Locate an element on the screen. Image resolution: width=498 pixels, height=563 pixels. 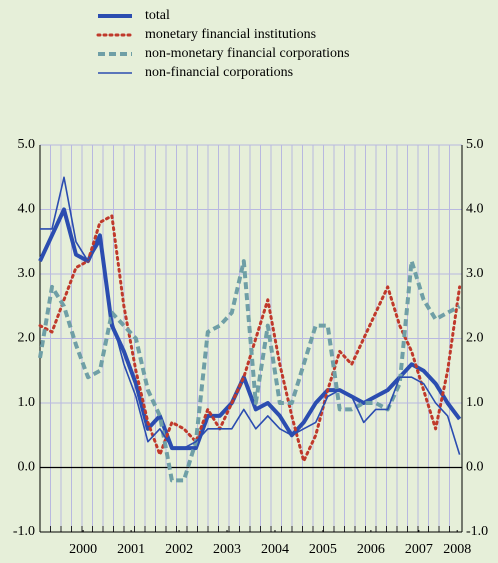
x-tick-label: 2004 is located at coordinates (275, 549).